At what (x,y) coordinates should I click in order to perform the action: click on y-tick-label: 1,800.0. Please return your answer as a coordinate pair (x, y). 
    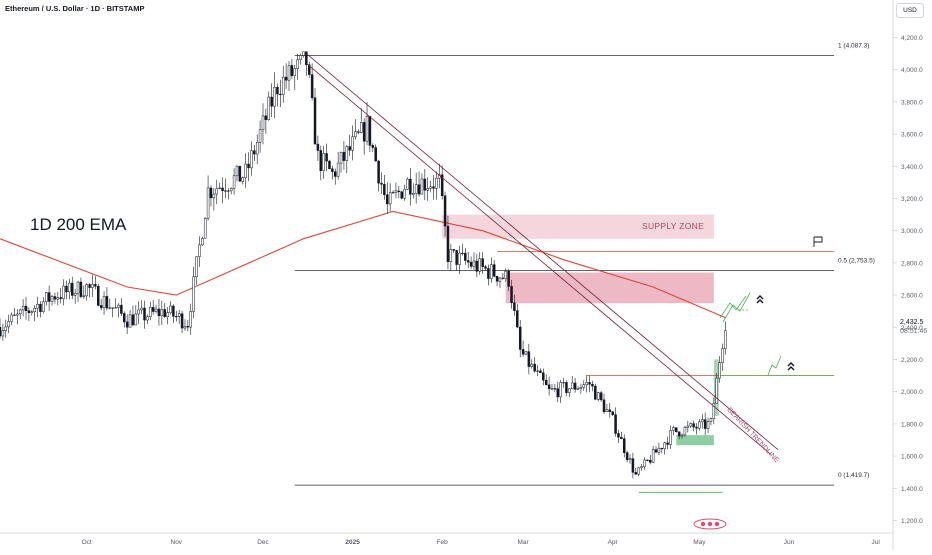
    Looking at the image, I should click on (912, 424).